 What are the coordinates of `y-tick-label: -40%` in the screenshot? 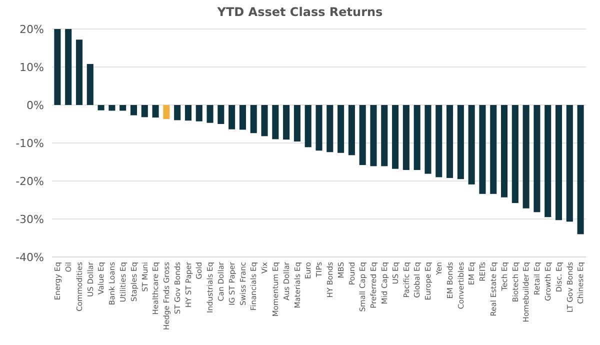 It's located at (30, 257).